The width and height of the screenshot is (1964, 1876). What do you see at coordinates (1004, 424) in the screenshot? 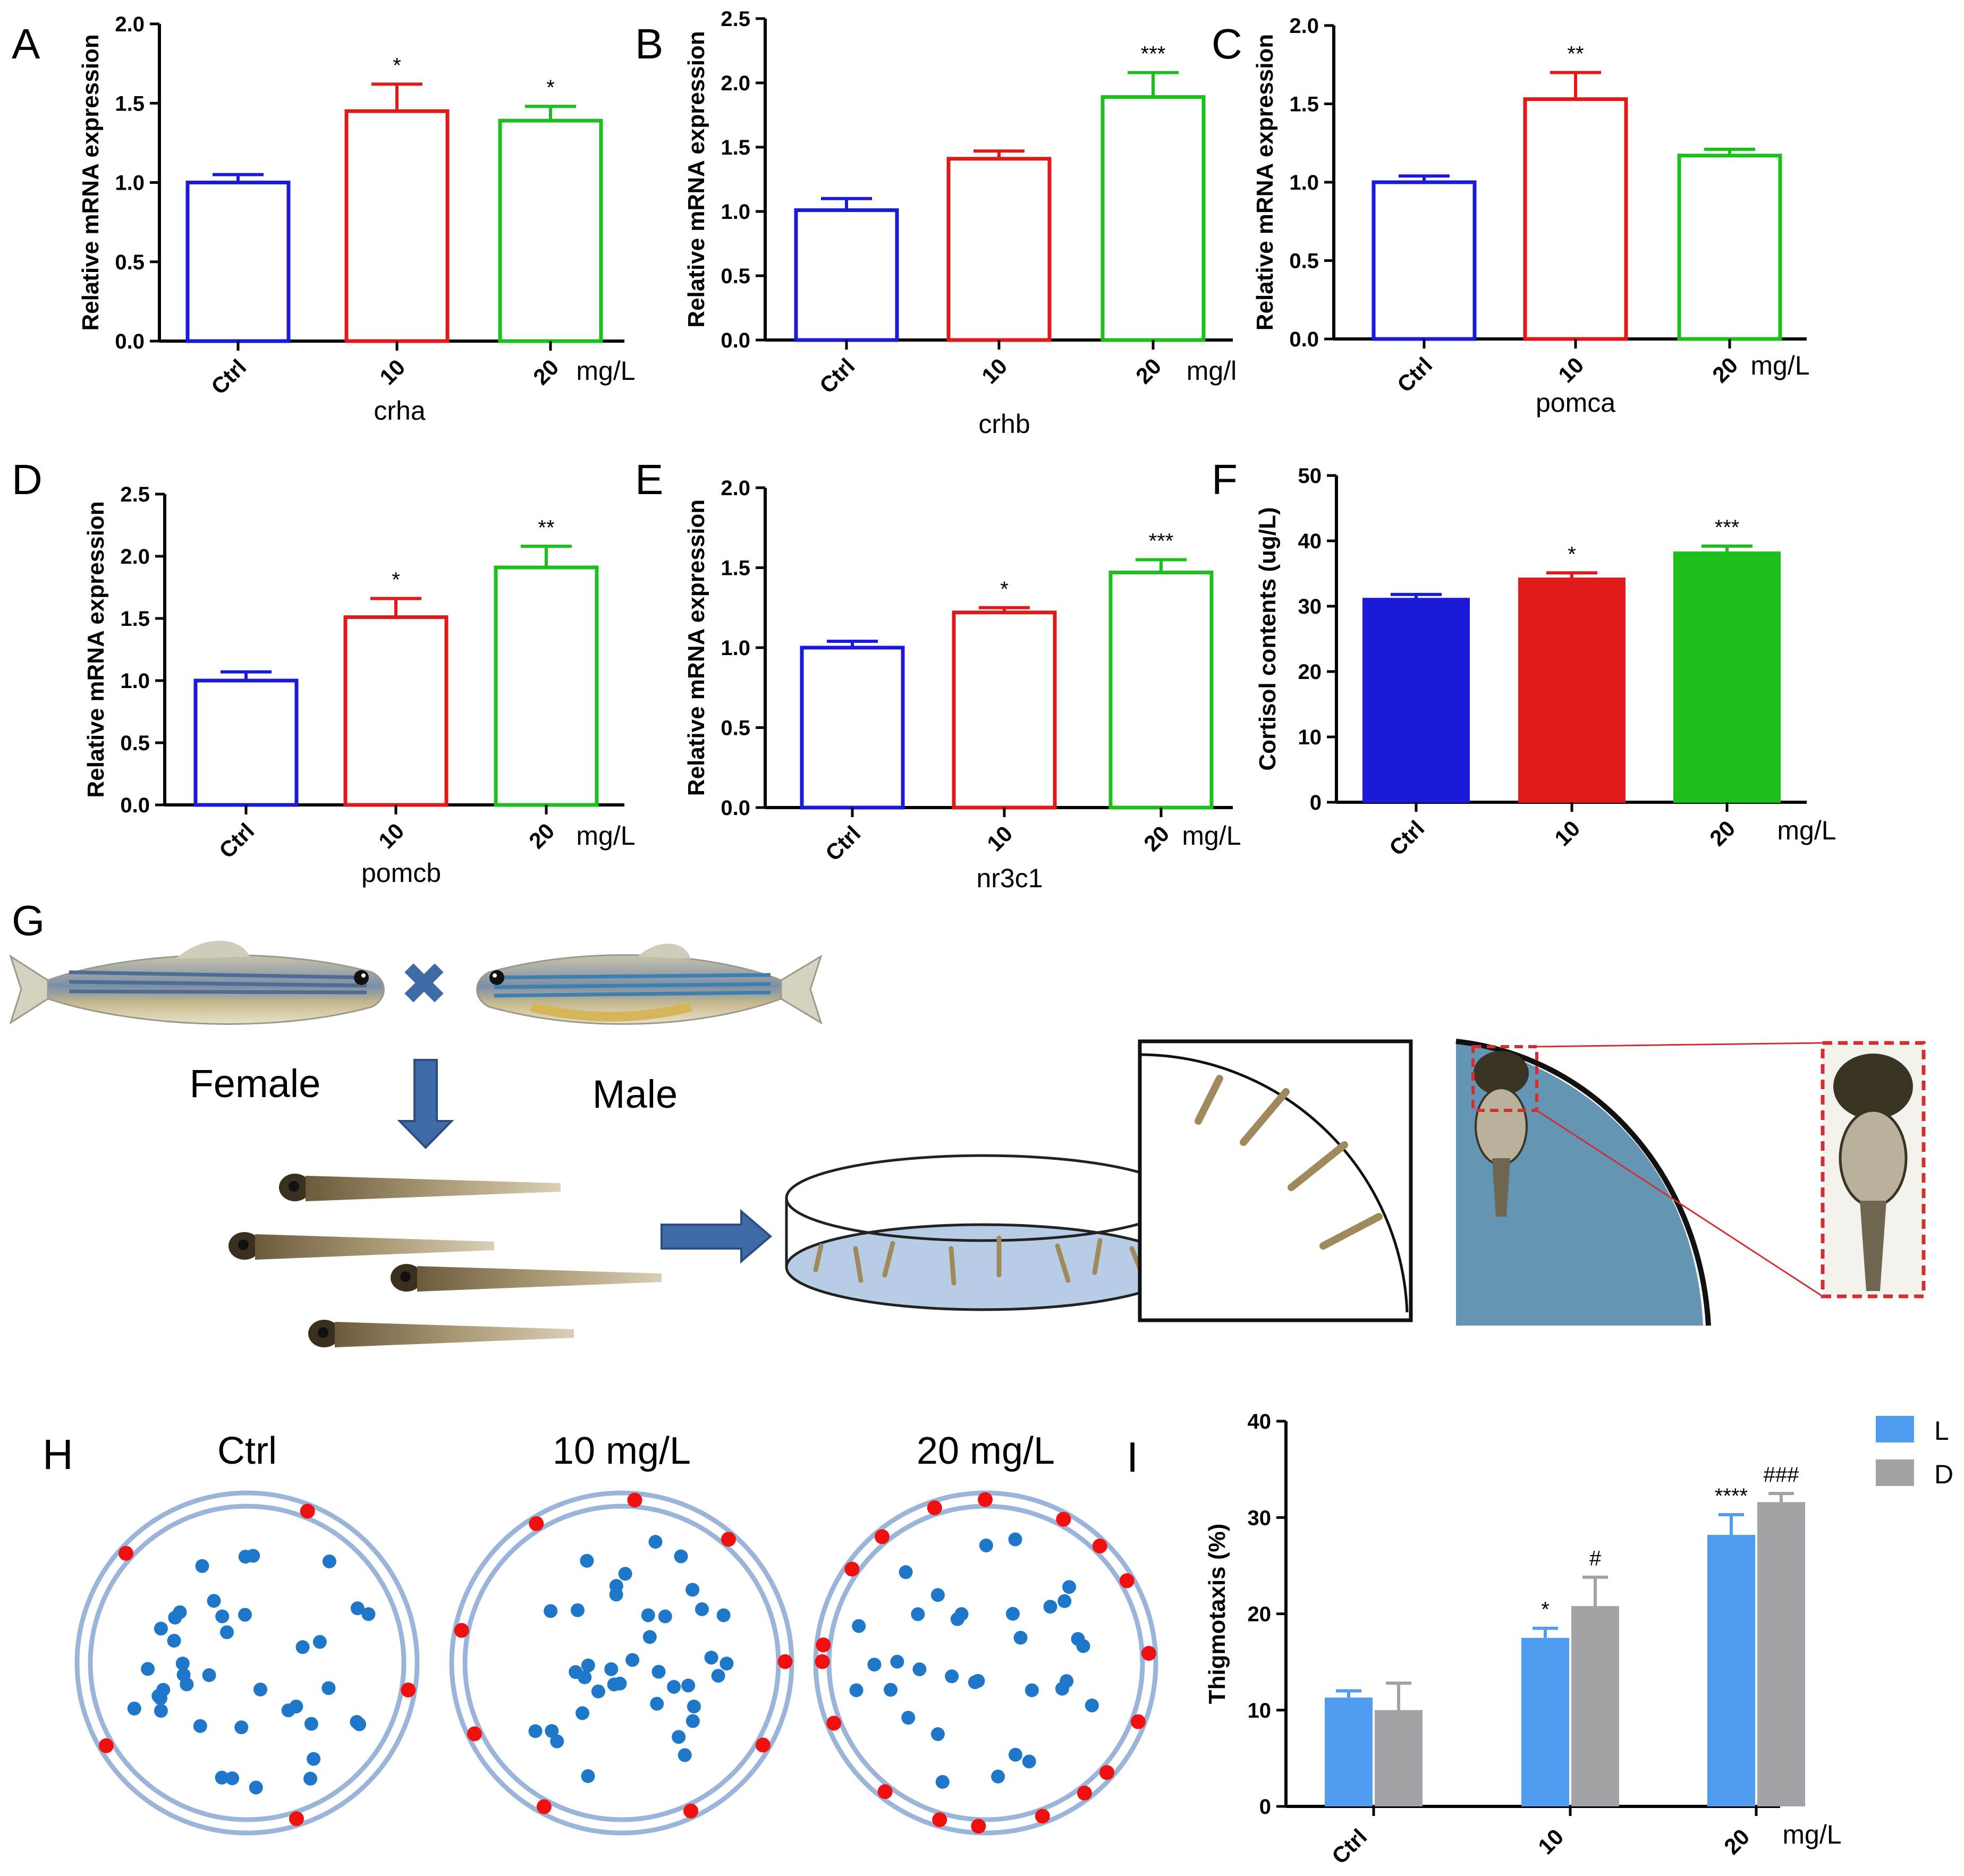
I see `gene-label: crhb` at bounding box center [1004, 424].